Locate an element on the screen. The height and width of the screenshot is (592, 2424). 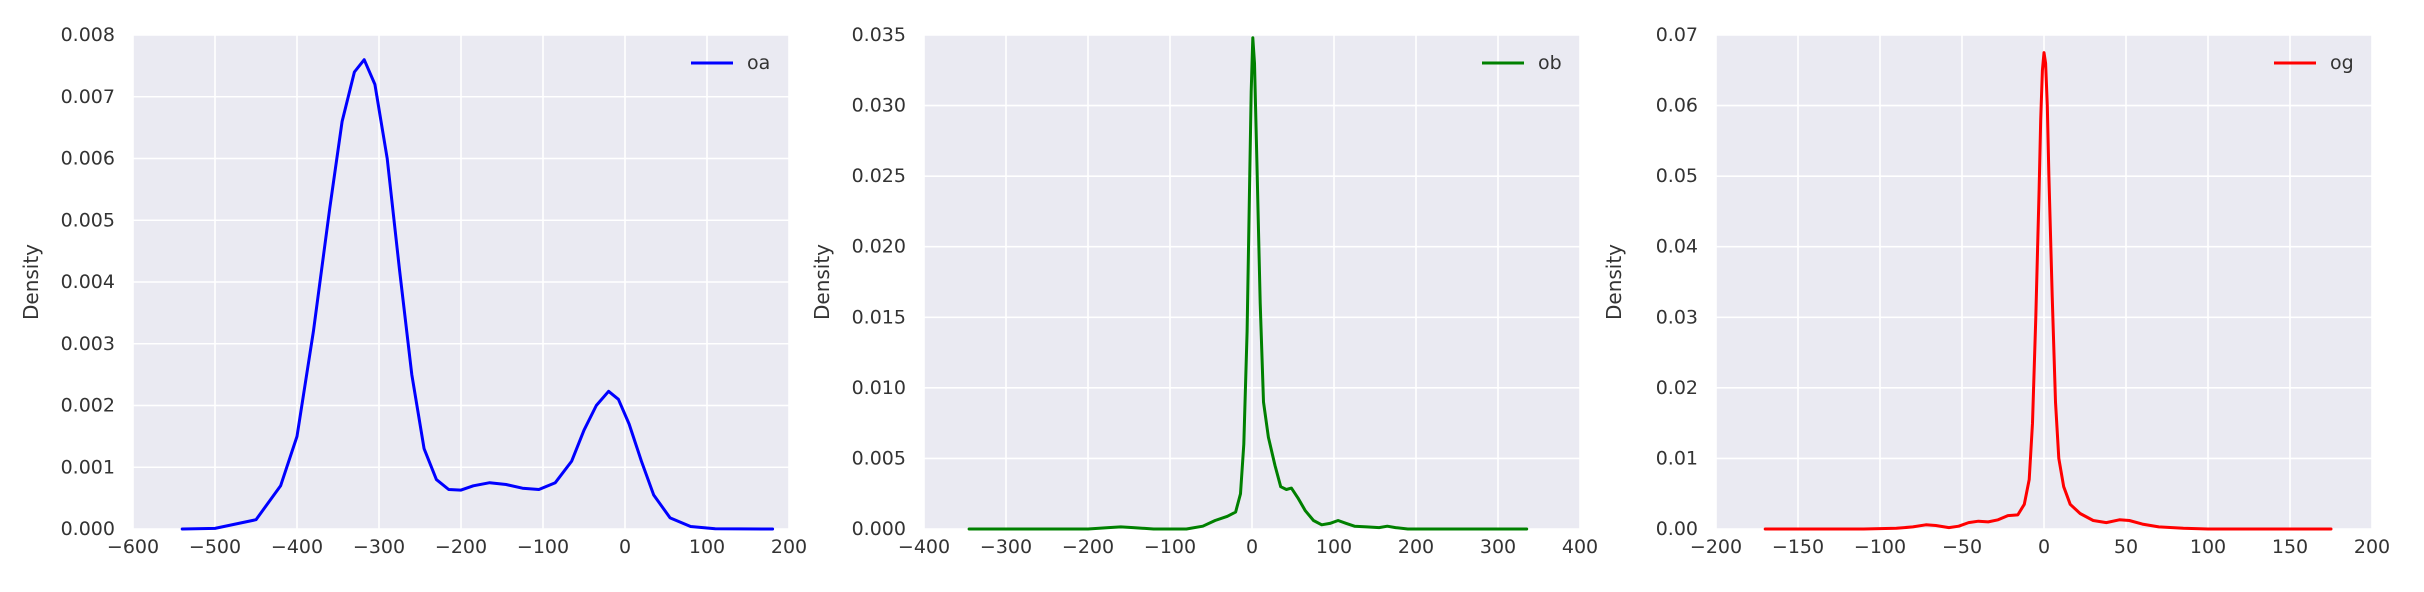
x-tick-label: 50 is located at coordinates (2126, 547).